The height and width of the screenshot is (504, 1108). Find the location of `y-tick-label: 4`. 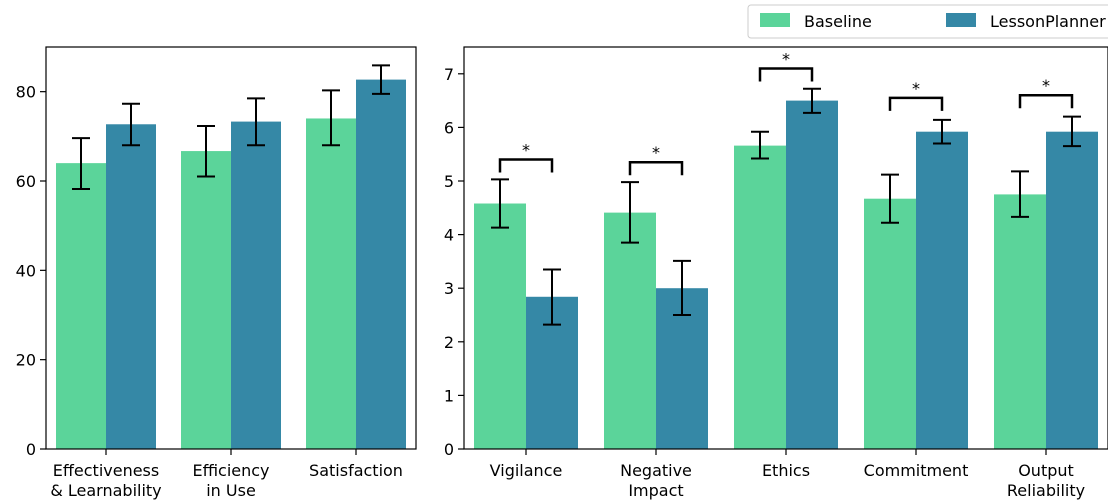

y-tick-label: 4 is located at coordinates (449, 235).